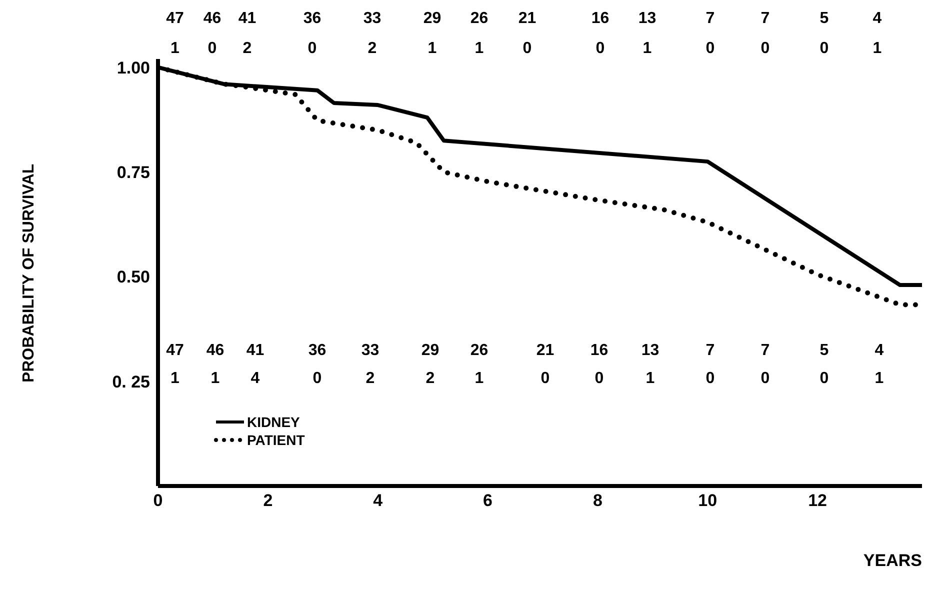 This screenshot has height=610, width=930. Describe the element at coordinates (268, 500) in the screenshot. I see `x-tick-label: 2` at that location.